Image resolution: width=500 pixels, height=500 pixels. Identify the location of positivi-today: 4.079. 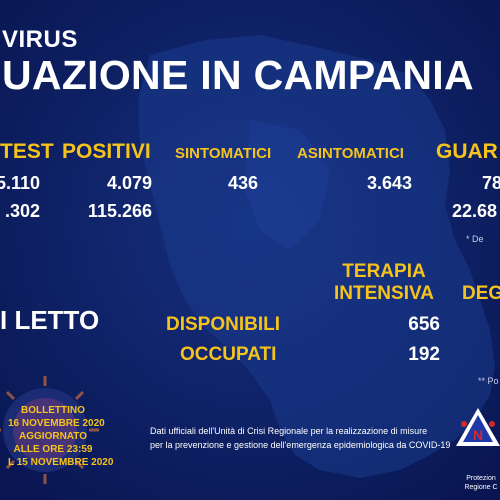
(129, 183).